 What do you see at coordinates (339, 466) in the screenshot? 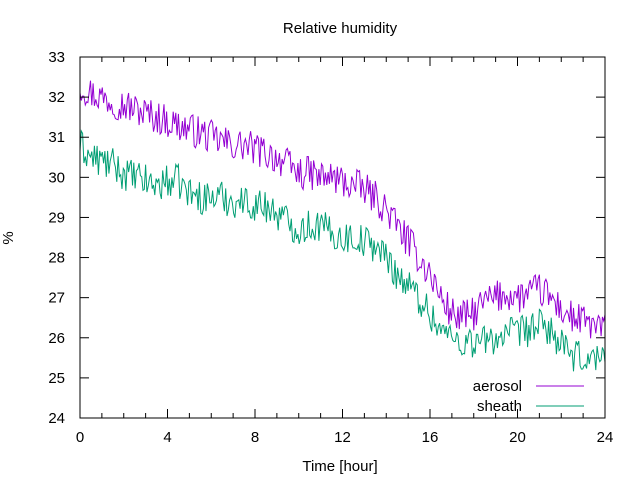
I see `x-axis-label: Time [hour]` at bounding box center [339, 466].